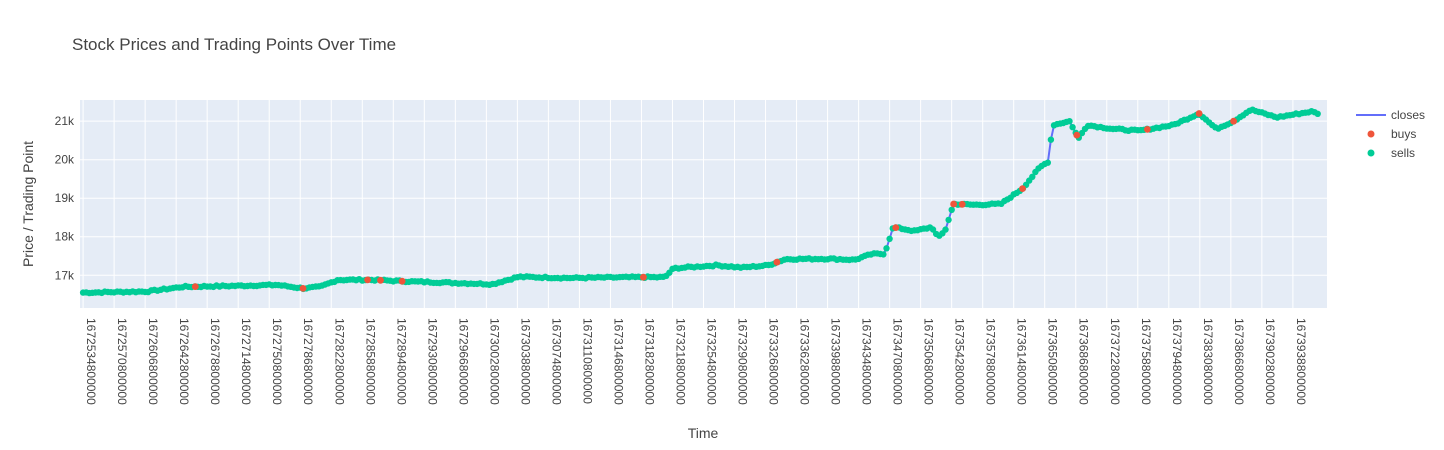  What do you see at coordinates (556, 361) in the screenshot?
I see `x-tick-label: 1673074800000` at bounding box center [556, 361].